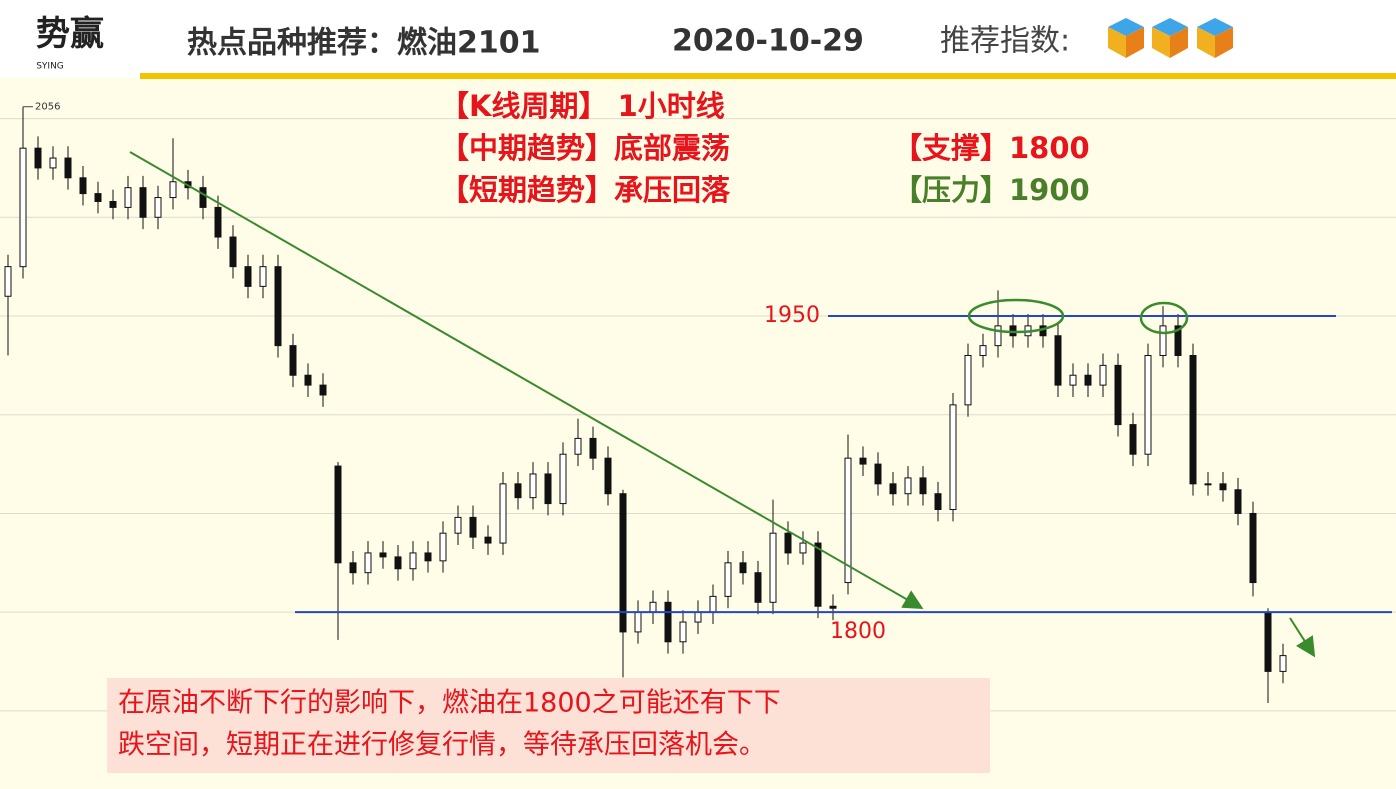 The height and width of the screenshot is (789, 1396). Describe the element at coordinates (1164, 318) in the screenshot. I see `top-ellipse` at that location.